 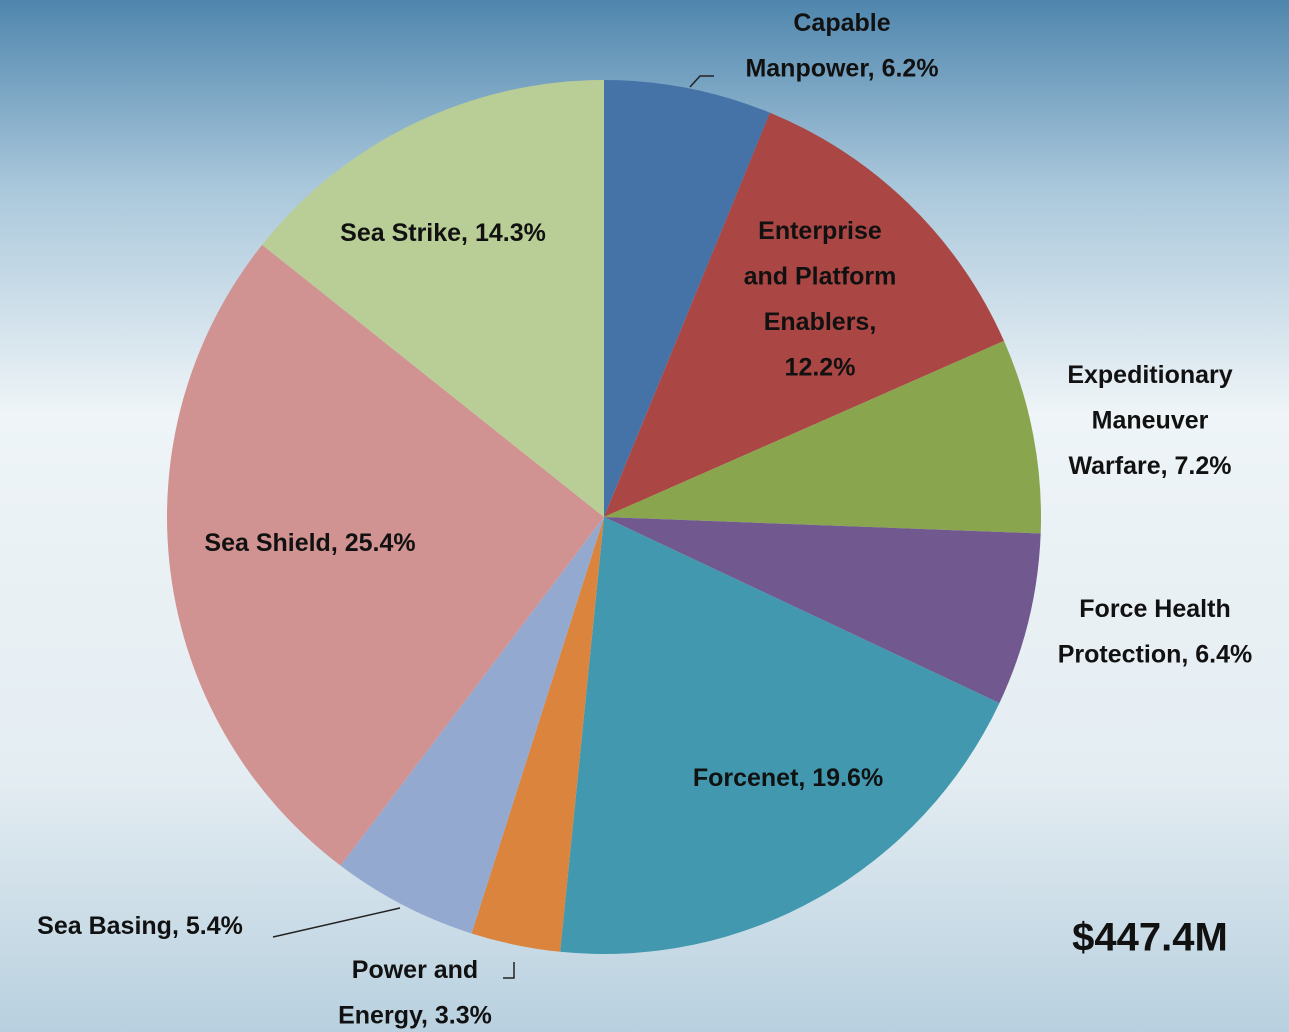 What do you see at coordinates (415, 993) in the screenshot?
I see `slice-label: Power and Energy, 3.3%` at bounding box center [415, 993].